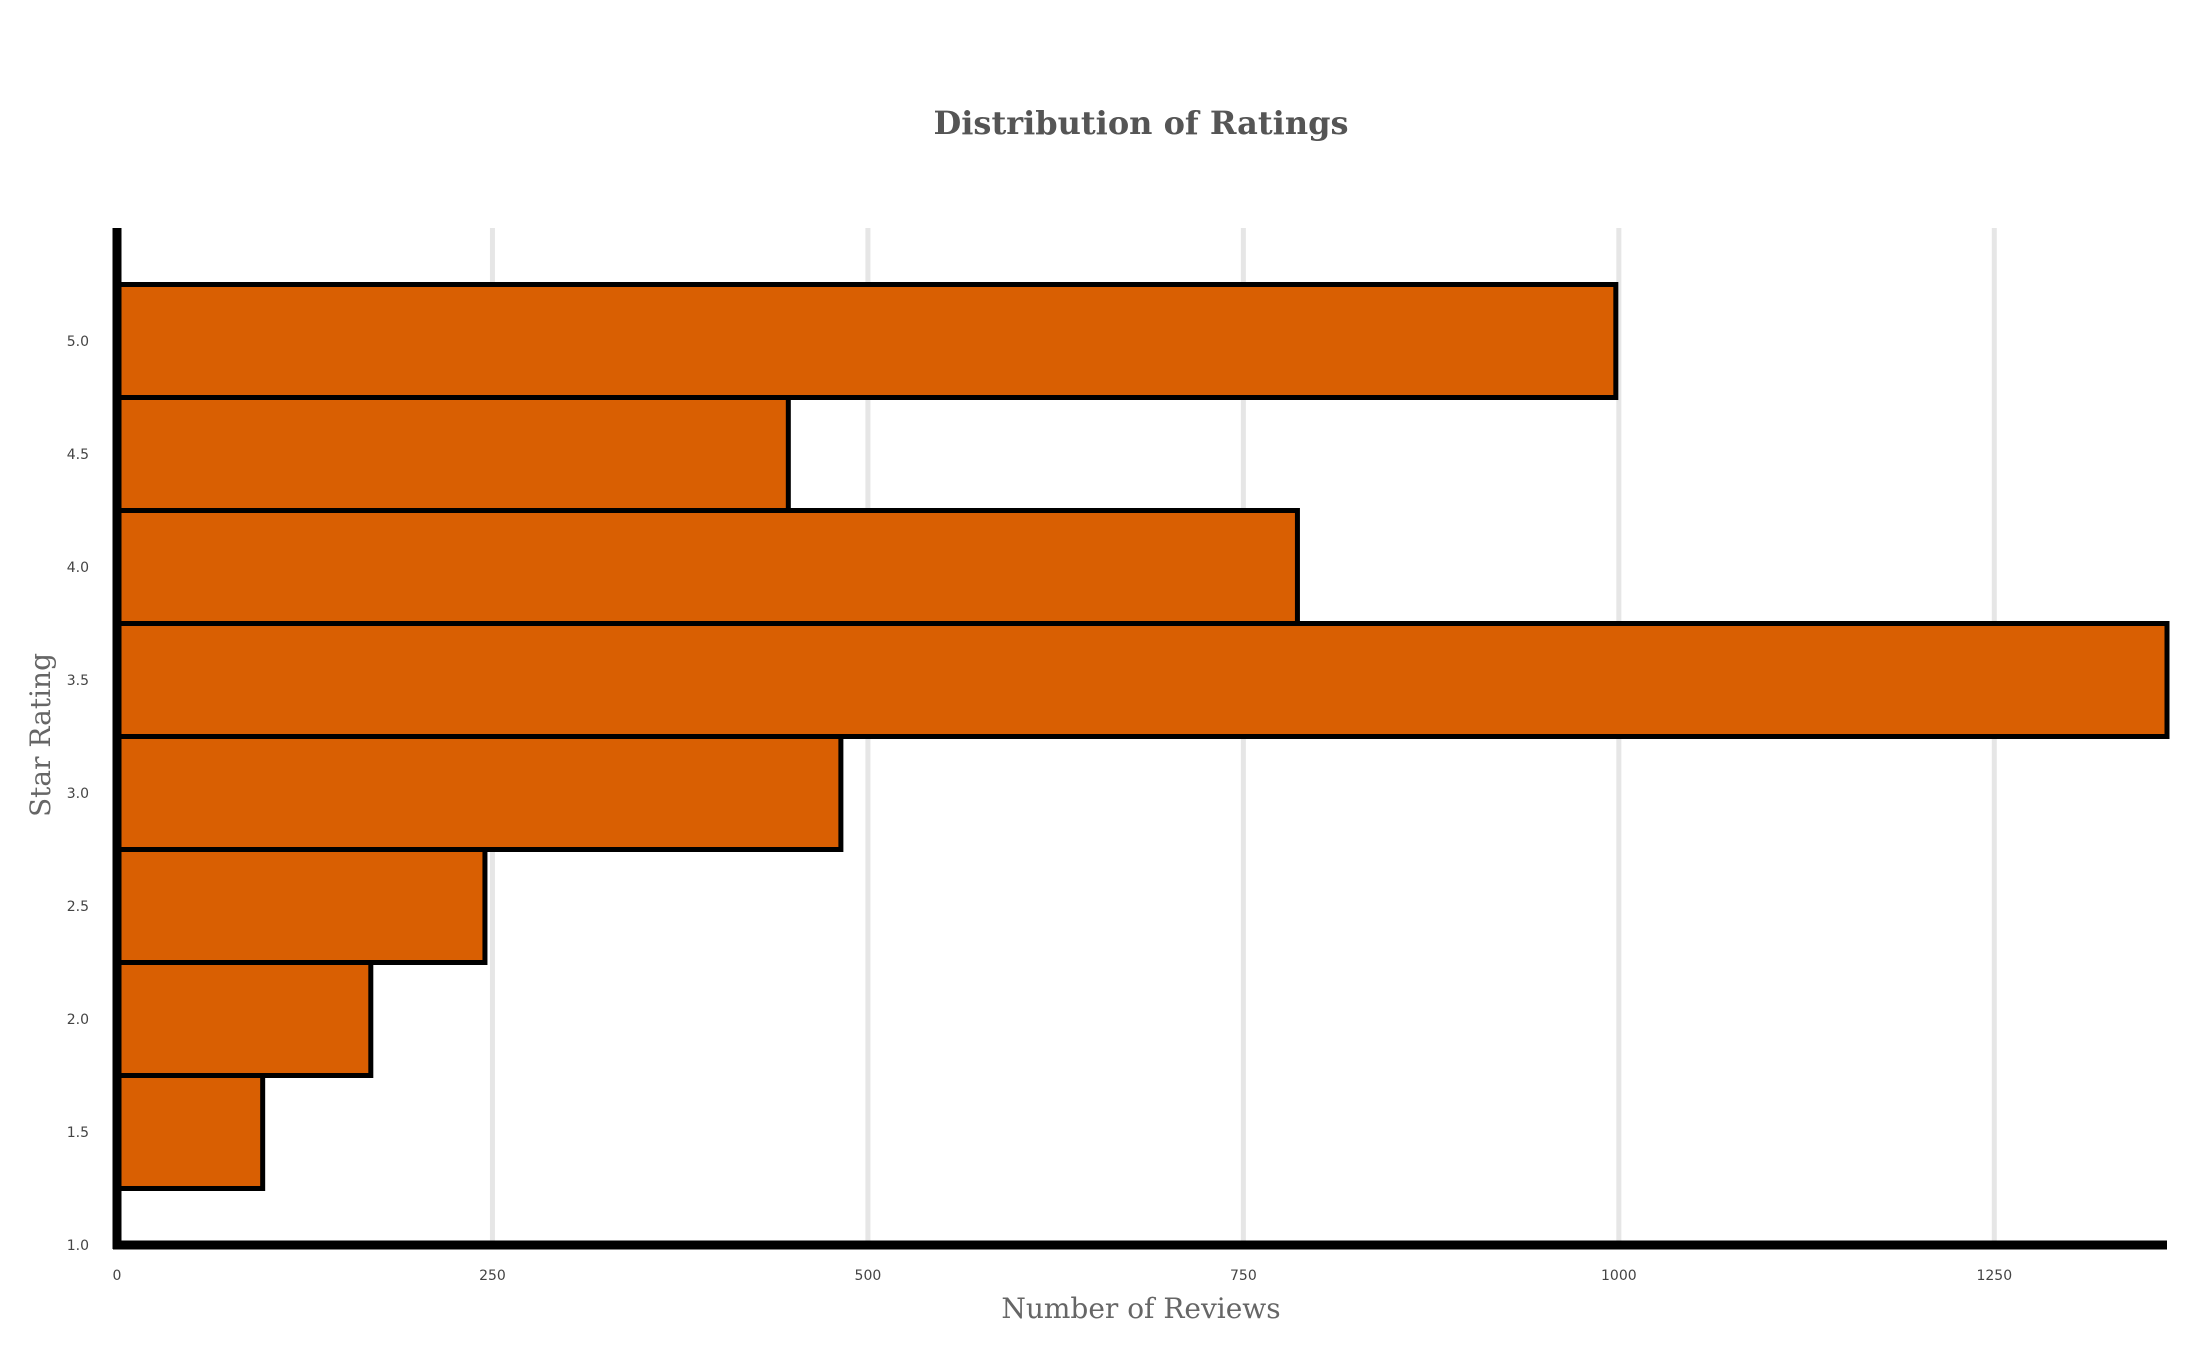 This screenshot has height=1349, width=2187. Describe the element at coordinates (78, 1133) in the screenshot. I see `y-tick-label: 1.5` at that location.